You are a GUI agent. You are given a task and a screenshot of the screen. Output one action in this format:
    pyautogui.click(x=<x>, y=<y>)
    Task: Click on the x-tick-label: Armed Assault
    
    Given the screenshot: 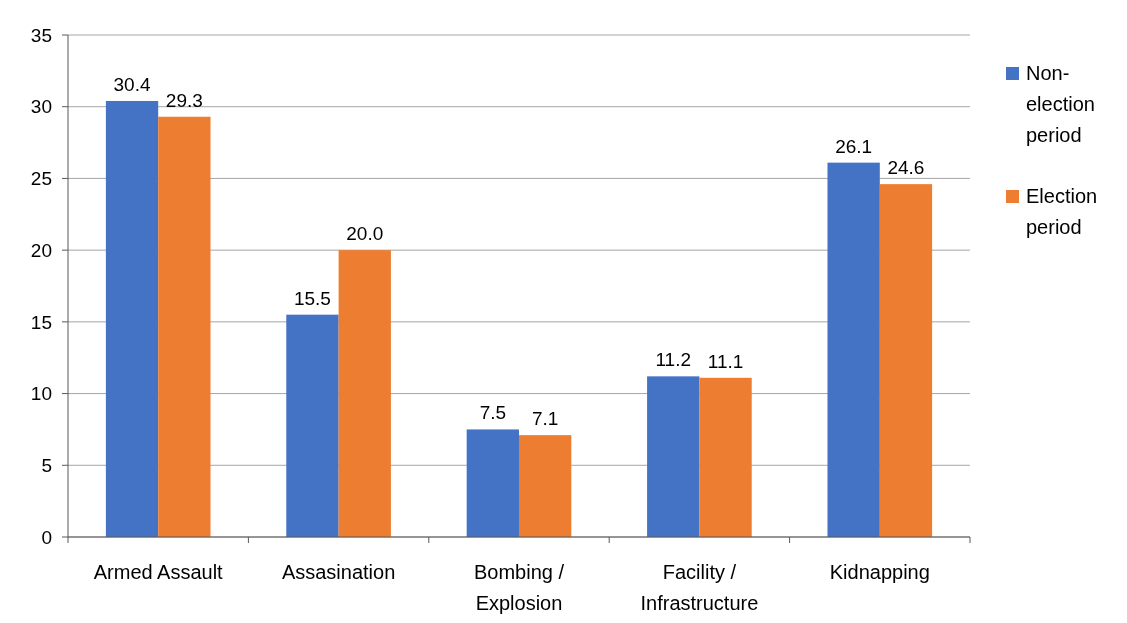 What is the action you would take?
    pyautogui.click(x=158, y=572)
    